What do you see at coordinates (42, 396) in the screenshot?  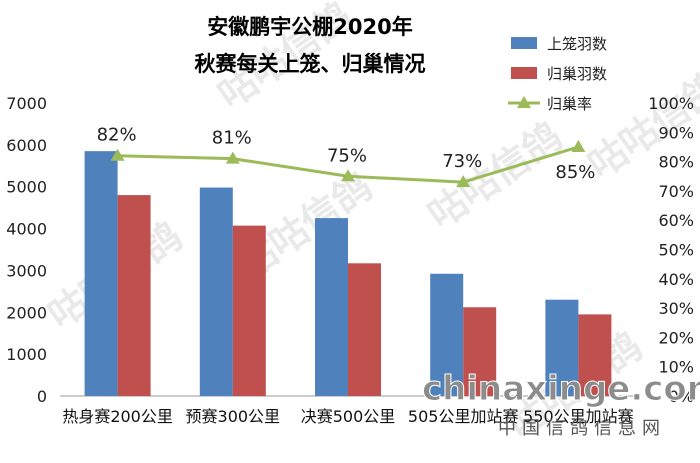 I see `y-left-tick-label: 0` at bounding box center [42, 396].